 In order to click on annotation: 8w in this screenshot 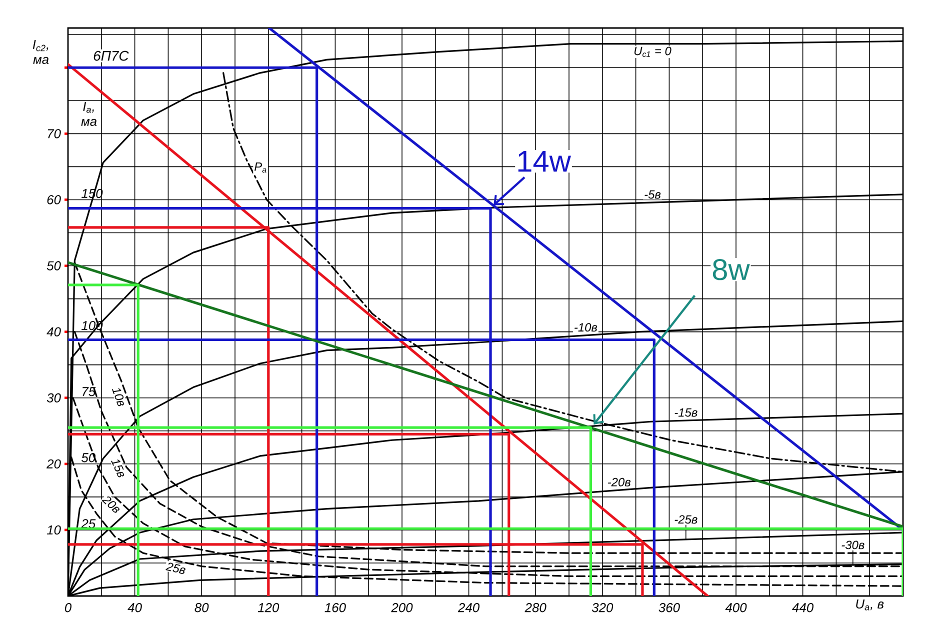, I will do `click(731, 269)`.